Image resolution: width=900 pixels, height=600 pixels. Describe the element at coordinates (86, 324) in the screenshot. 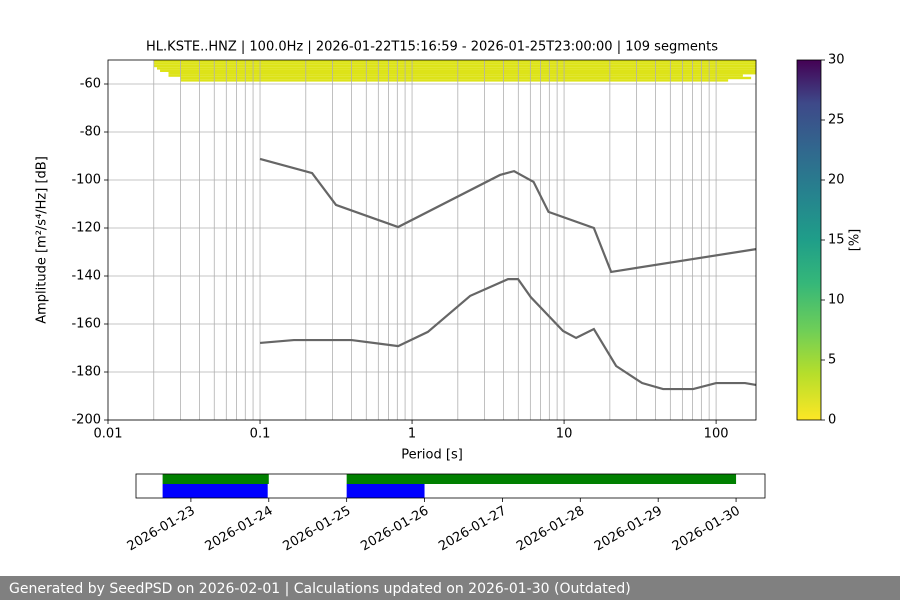

I see `y-tick-label: -160` at that location.